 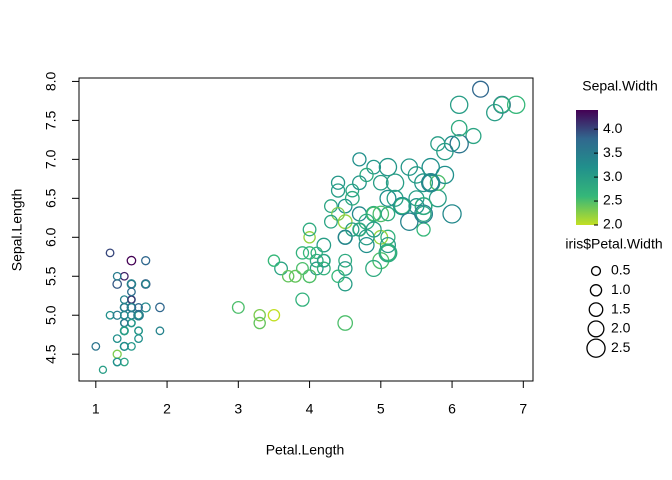 I want to click on y-tick-label: 5.5, so click(x=51, y=276).